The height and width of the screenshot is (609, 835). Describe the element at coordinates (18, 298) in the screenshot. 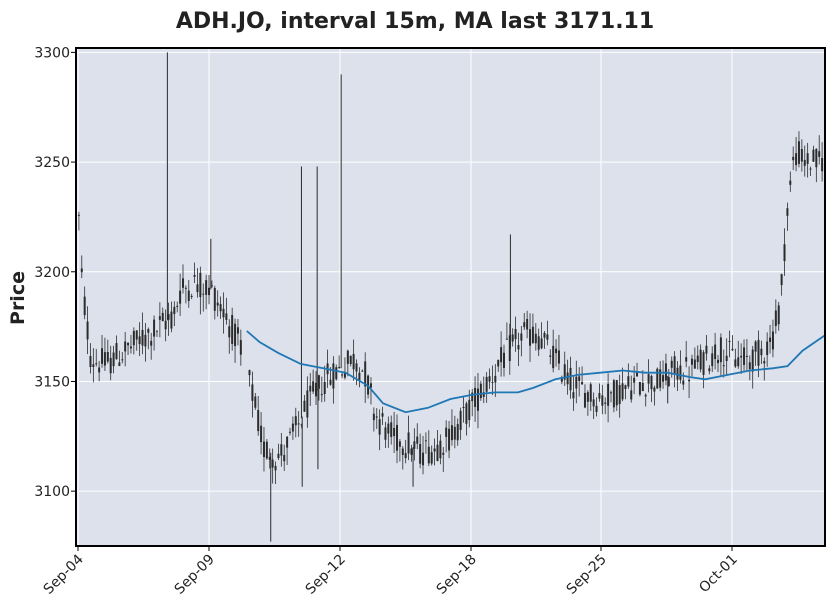

I see `y-axis-label: Price` at that location.